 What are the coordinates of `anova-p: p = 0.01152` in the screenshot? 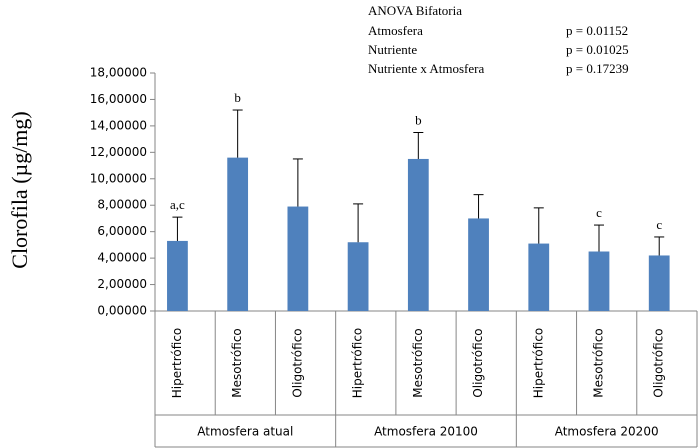 It's located at (597, 30).